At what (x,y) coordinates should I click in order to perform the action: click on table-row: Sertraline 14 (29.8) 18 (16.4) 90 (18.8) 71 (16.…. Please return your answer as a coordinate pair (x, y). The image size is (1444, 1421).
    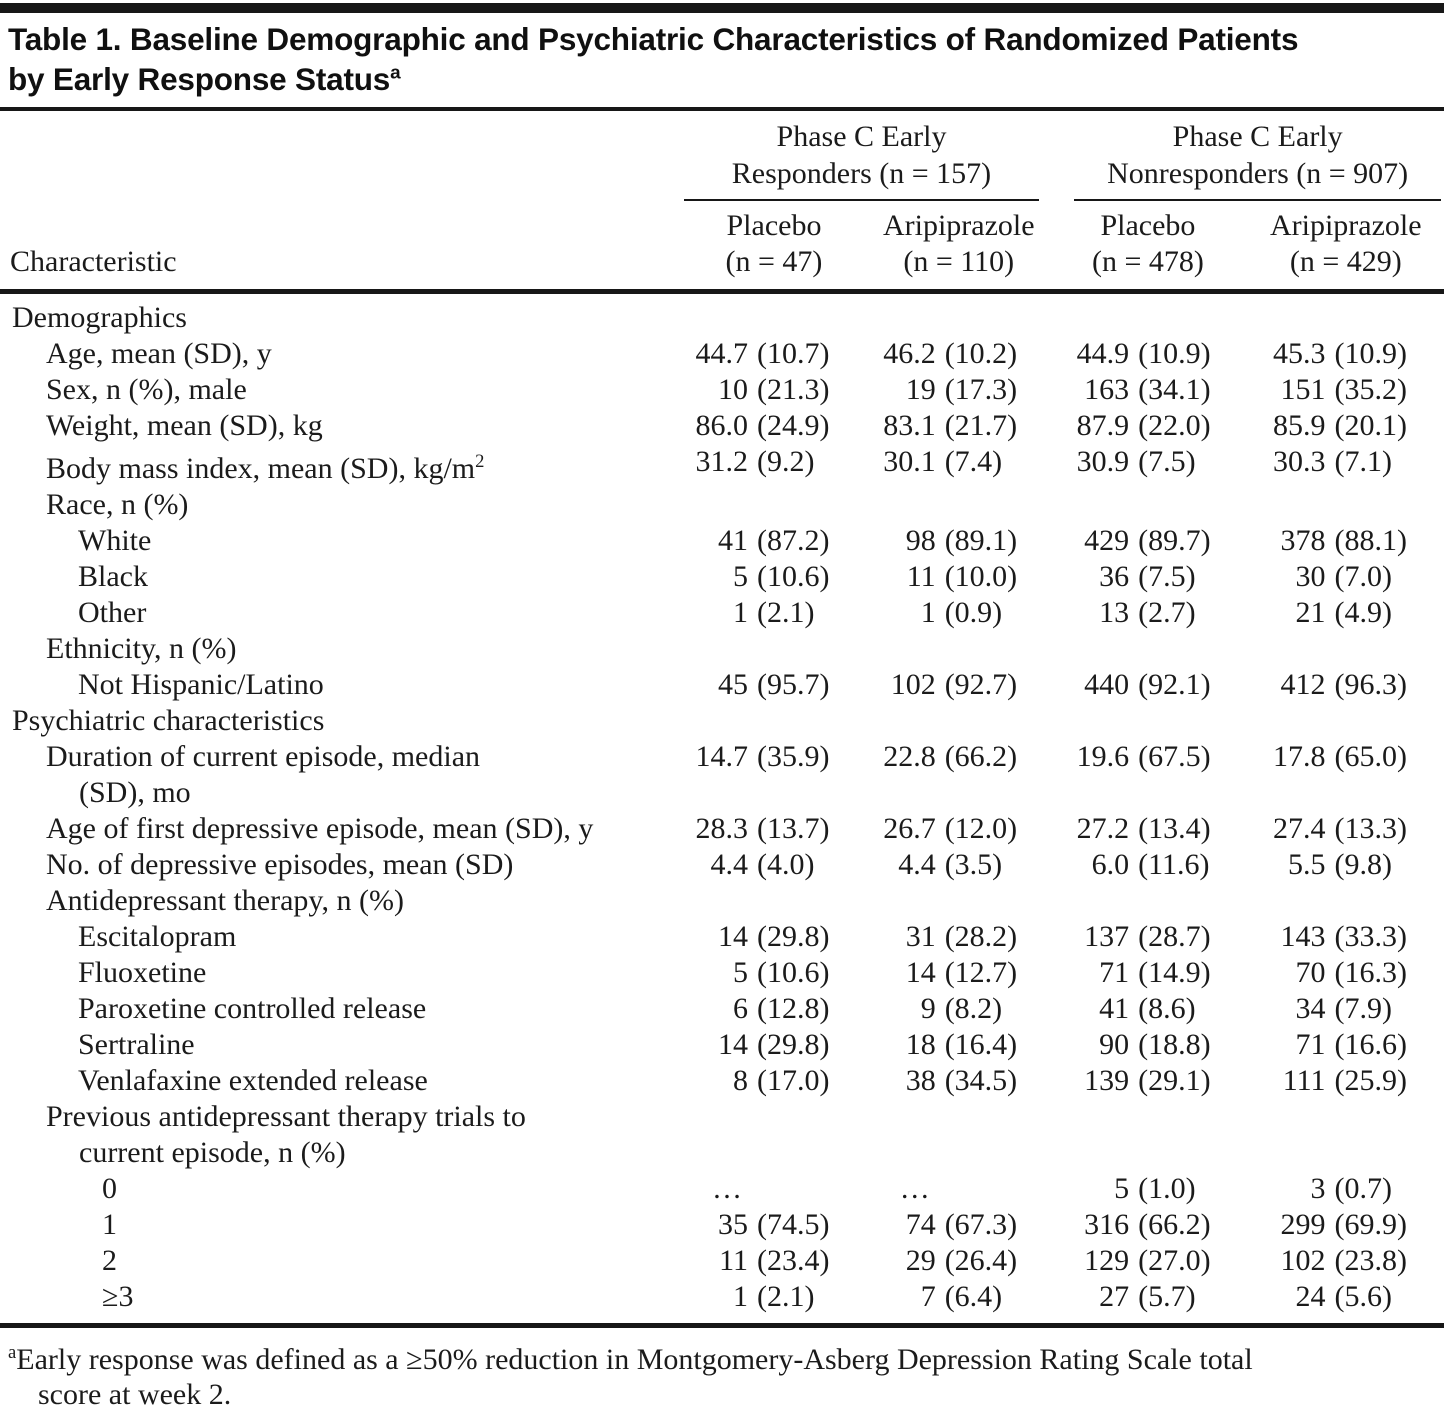
    Looking at the image, I should click on (722, 1045).